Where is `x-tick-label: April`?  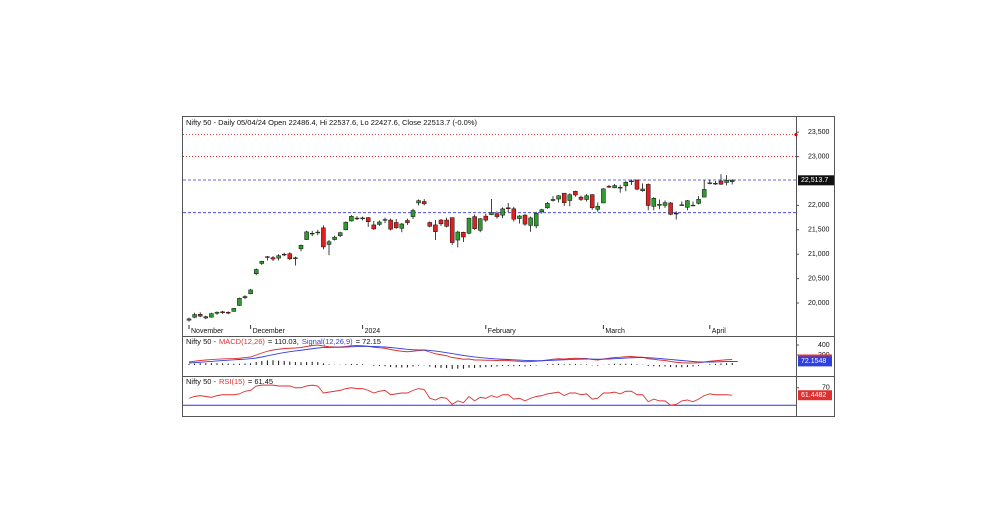
x-tick-label: April is located at coordinates (719, 331).